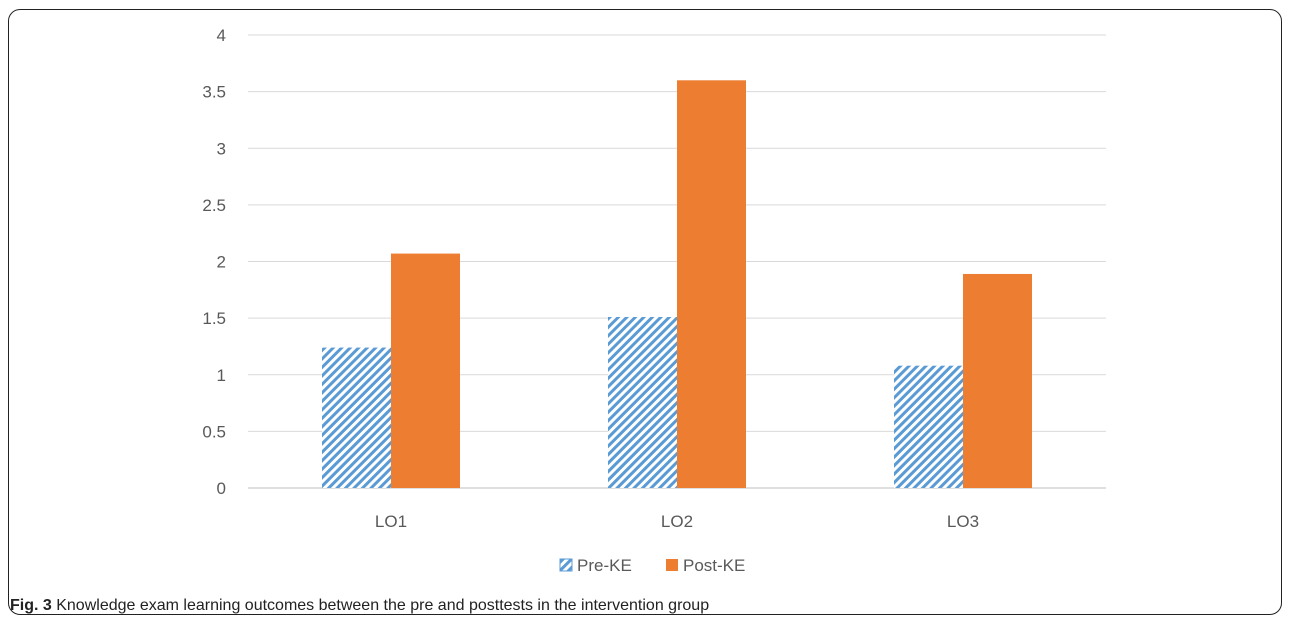  I want to click on bar-pre-ke-lo1, so click(356, 417).